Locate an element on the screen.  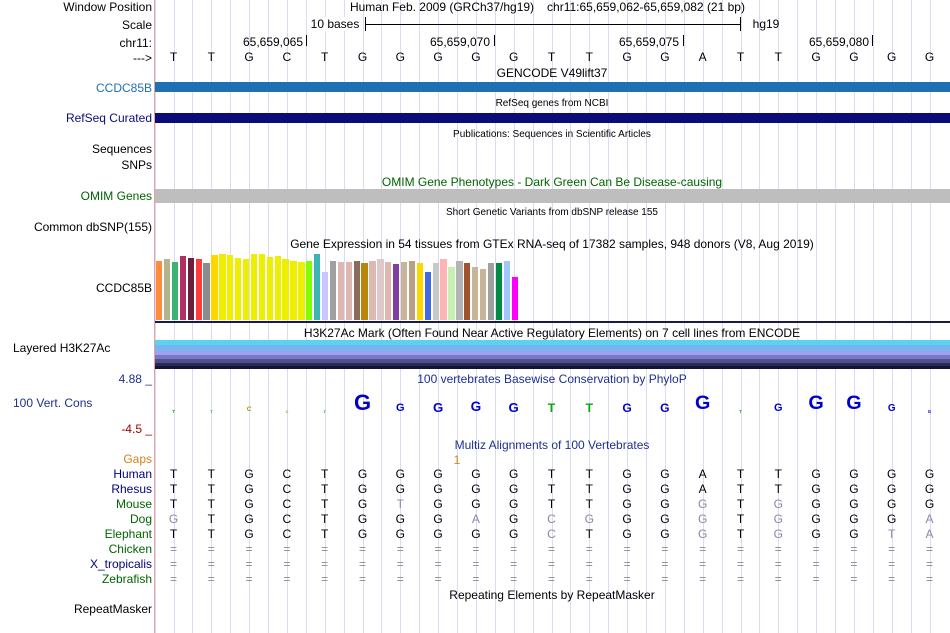
refseq-track-label: RefSeq Curated is located at coordinates (108, 118).